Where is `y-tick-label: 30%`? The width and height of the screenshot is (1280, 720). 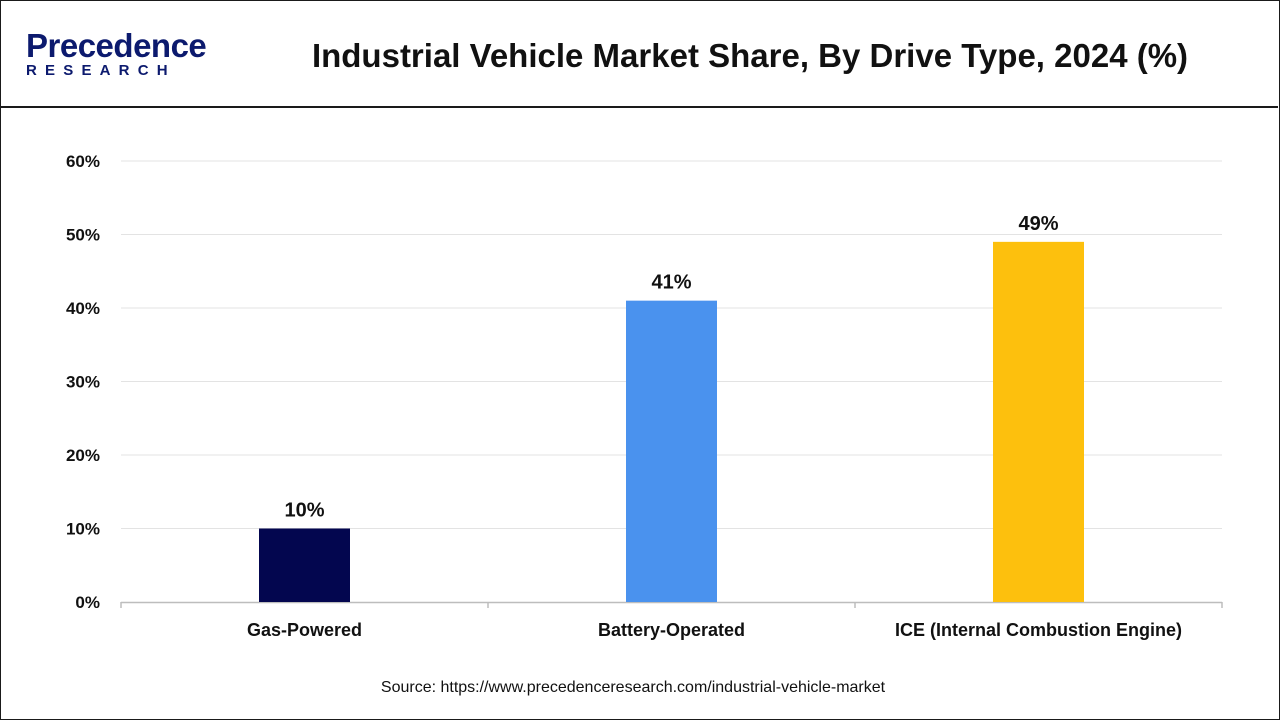 y-tick-label: 30% is located at coordinates (83, 382).